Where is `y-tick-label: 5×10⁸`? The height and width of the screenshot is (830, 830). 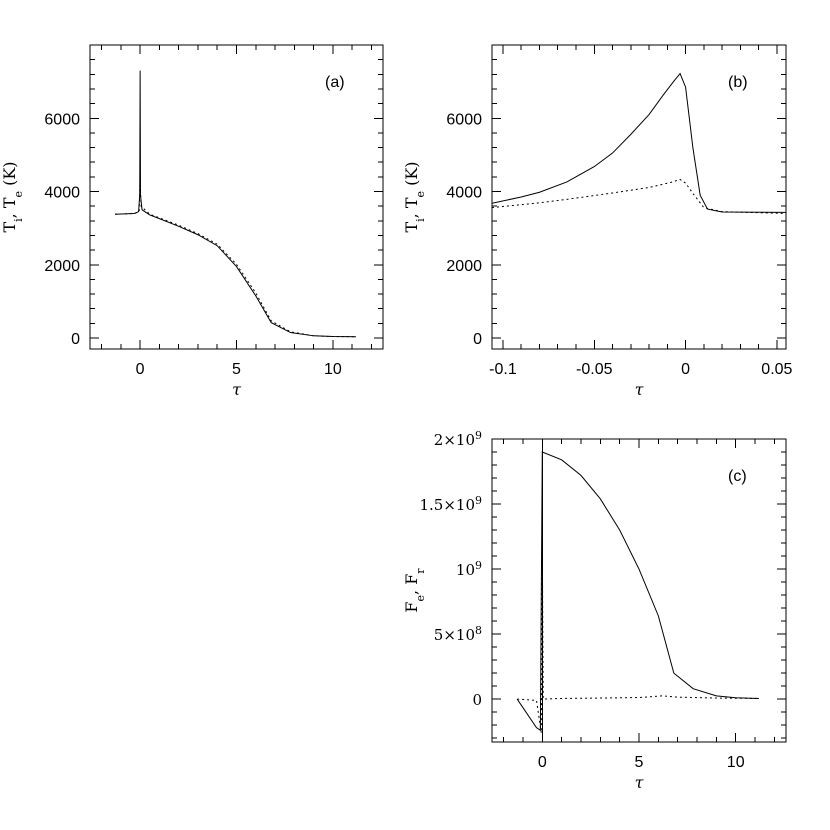
y-tick-label: 5×10⁸ is located at coordinates (458, 634).